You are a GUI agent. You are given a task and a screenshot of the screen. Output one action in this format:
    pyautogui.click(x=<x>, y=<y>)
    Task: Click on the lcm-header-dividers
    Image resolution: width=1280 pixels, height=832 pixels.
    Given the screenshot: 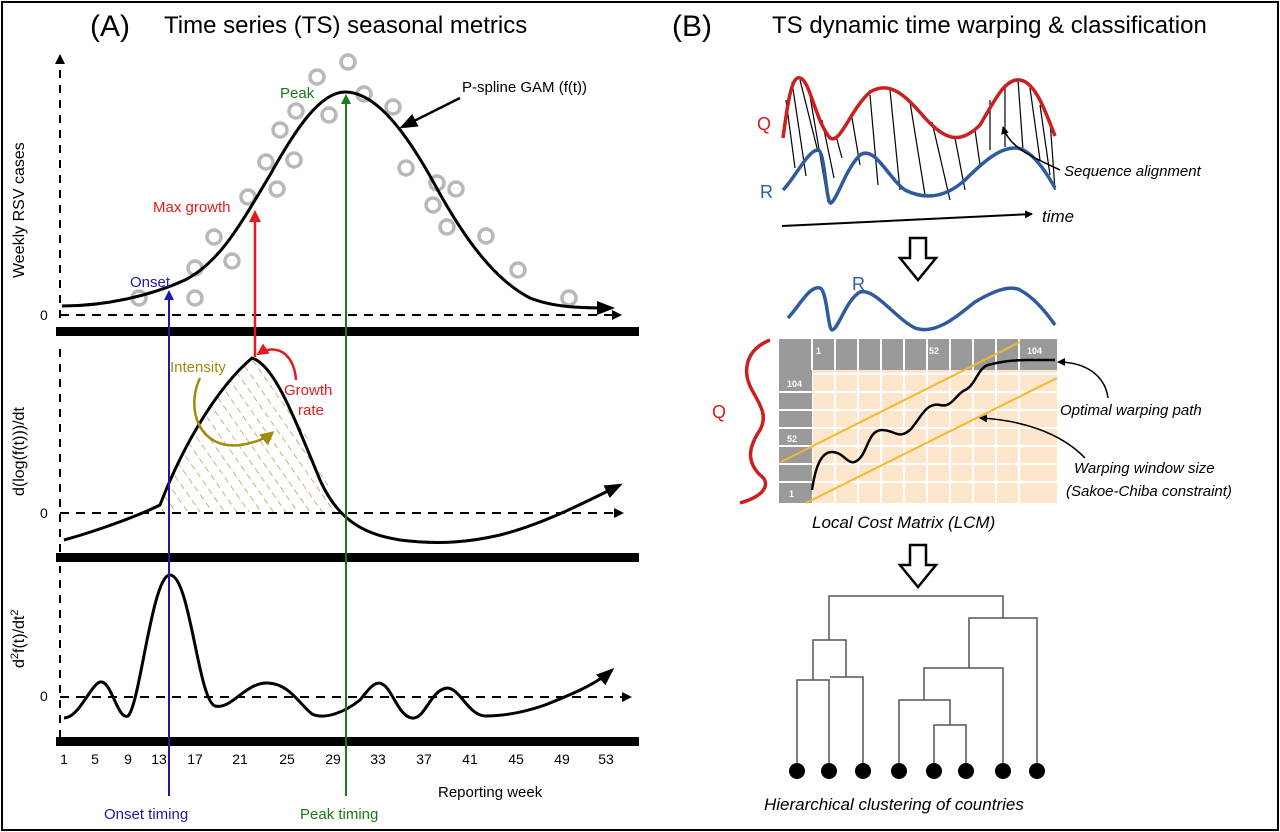 What is the action you would take?
    pyautogui.click(x=915, y=354)
    